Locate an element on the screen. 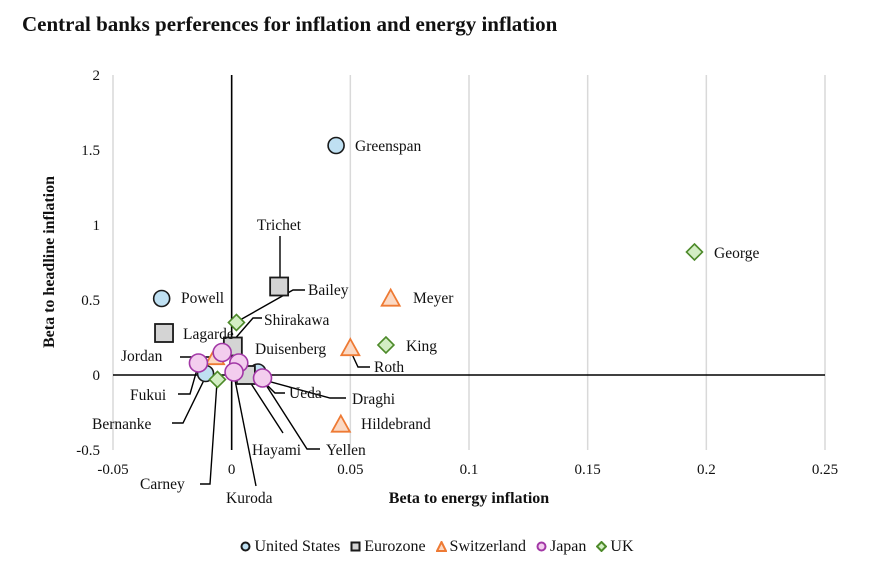 This screenshot has height=566, width=874. data-label: Draghi is located at coordinates (374, 399).